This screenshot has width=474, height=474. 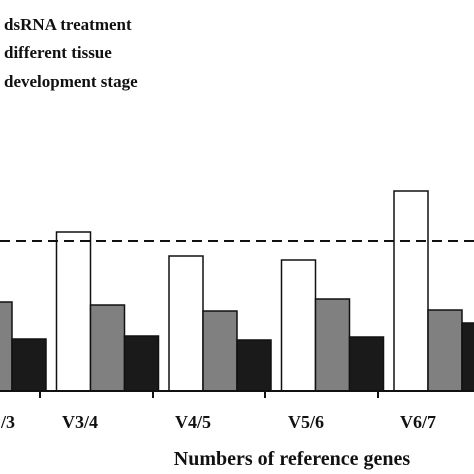 I want to click on legend-label-development-stage: development stage, so click(x=71, y=81).